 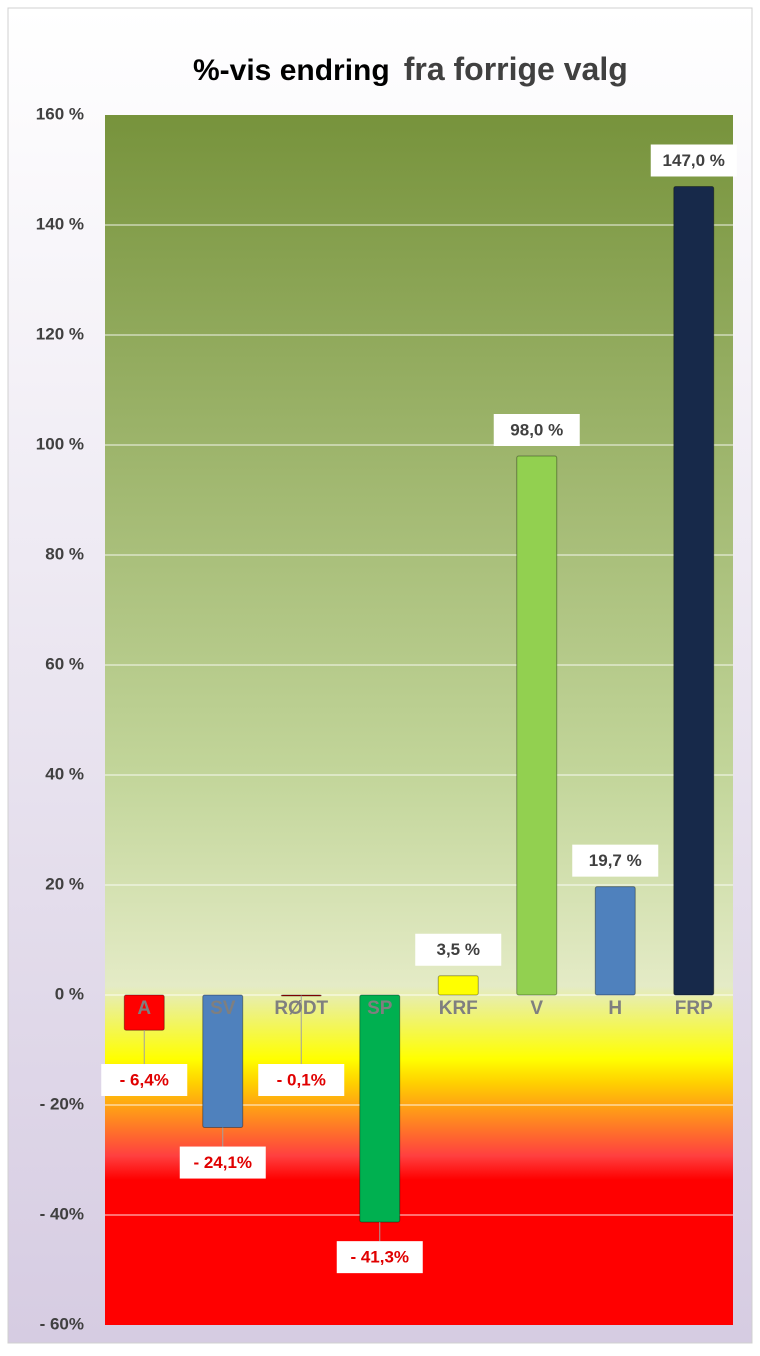 I want to click on x-tick-label: A, so click(x=144, y=1008).